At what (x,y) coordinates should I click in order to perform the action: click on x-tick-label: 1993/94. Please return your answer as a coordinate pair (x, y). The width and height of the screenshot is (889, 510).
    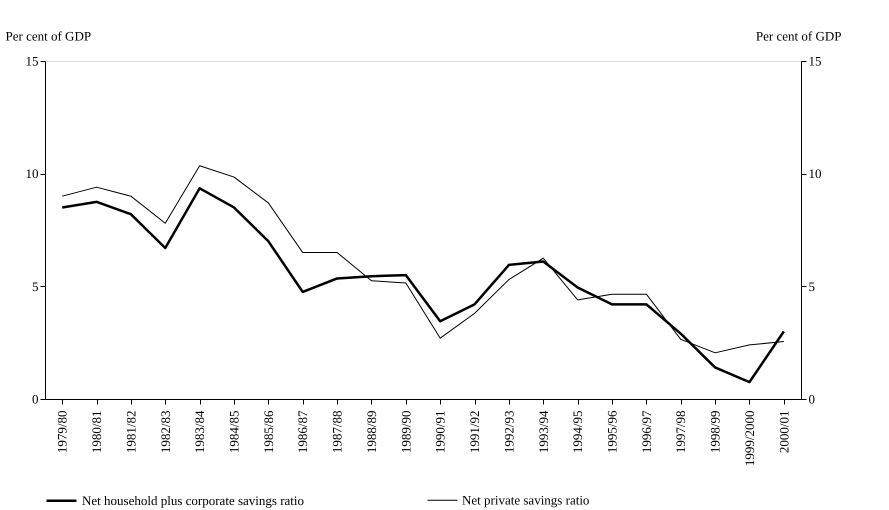
    Looking at the image, I should click on (543, 432).